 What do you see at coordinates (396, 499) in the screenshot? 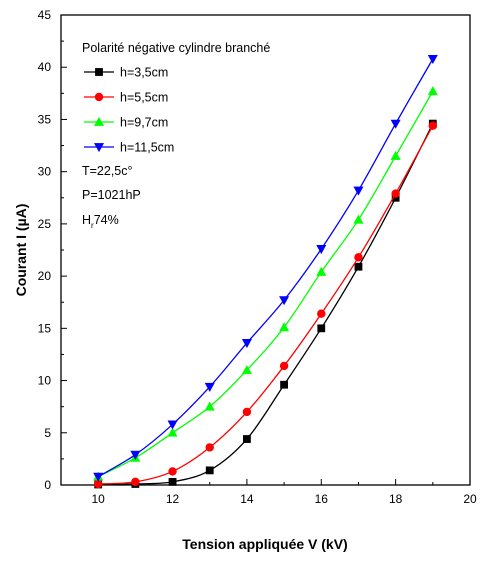
I see `x-tick-label: 18` at bounding box center [396, 499].